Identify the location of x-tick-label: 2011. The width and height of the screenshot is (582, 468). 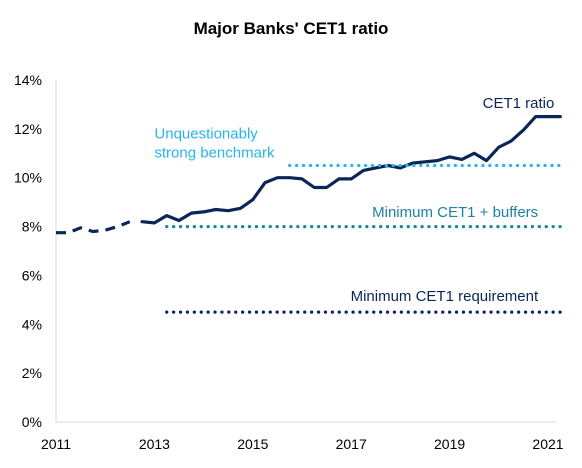
(56, 444).